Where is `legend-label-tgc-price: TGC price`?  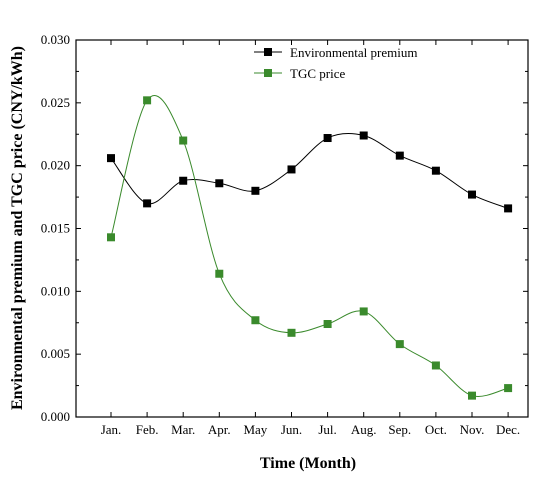 legend-label-tgc-price: TGC price is located at coordinates (317, 73).